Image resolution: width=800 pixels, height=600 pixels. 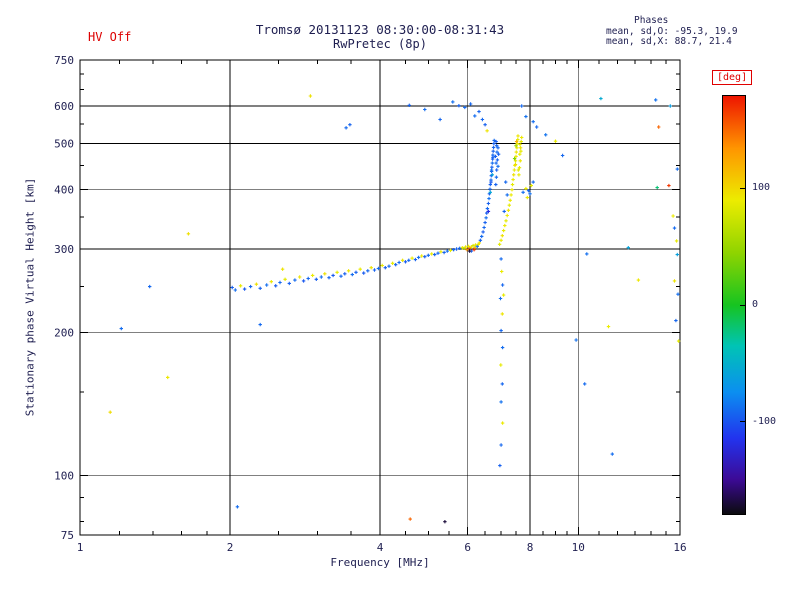 What do you see at coordinates (64, 476) in the screenshot?
I see `y-tick-label: 100` at bounding box center [64, 476].